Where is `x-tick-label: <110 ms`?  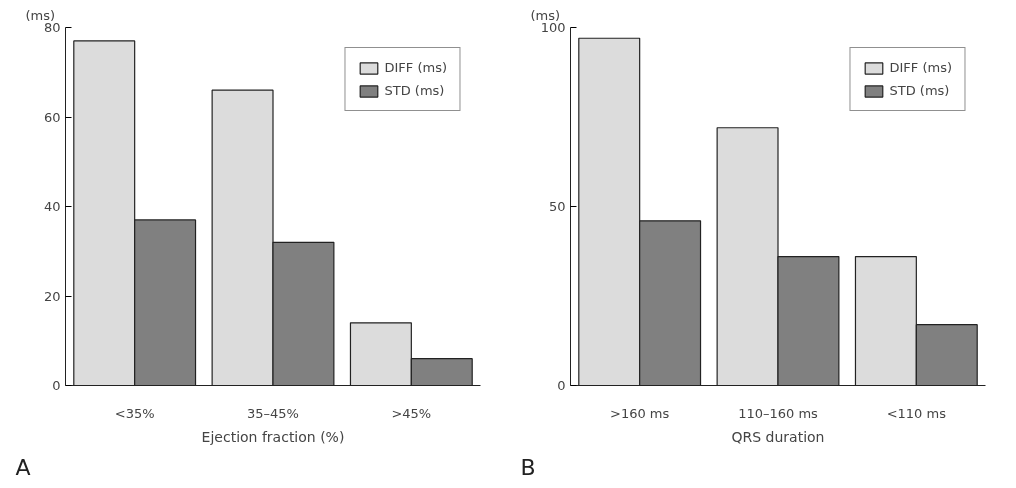 x-tick-label: <110 ms is located at coordinates (916, 413).